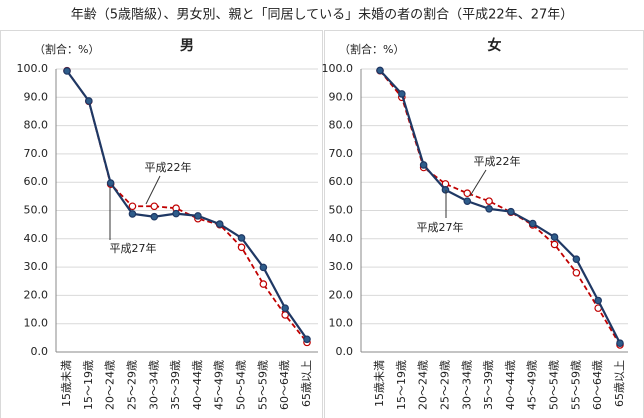 This screenshot has height=418, width=644. What do you see at coordinates (187, 46) in the screenshot?
I see `panel-title: 男` at bounding box center [187, 46].